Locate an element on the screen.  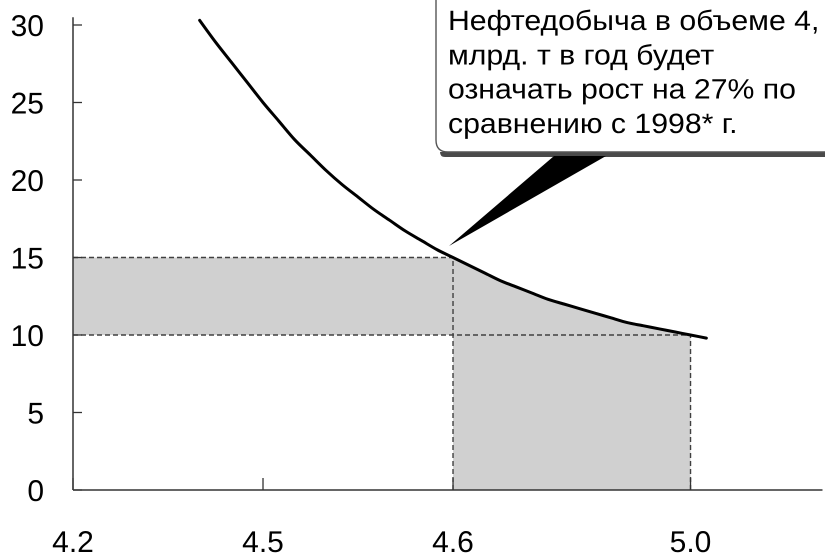
x-tick-label: 5.0 is located at coordinates (691, 542).